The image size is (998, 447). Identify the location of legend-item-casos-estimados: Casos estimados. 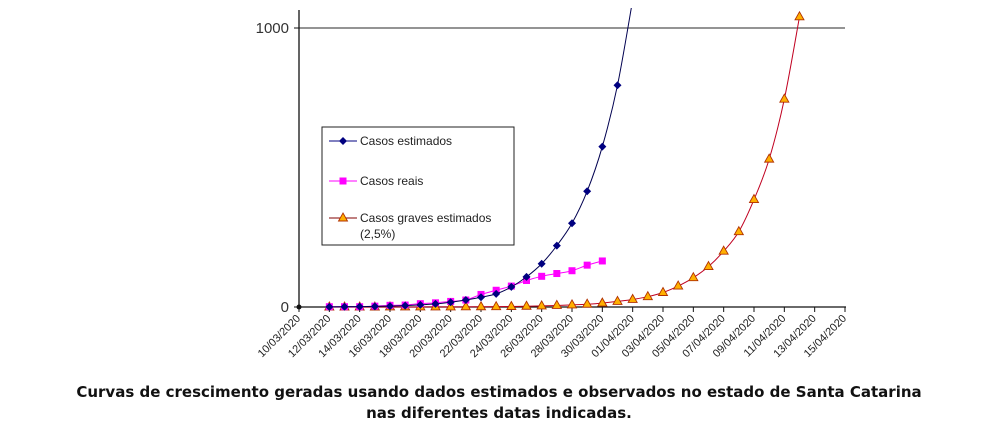
(390, 141).